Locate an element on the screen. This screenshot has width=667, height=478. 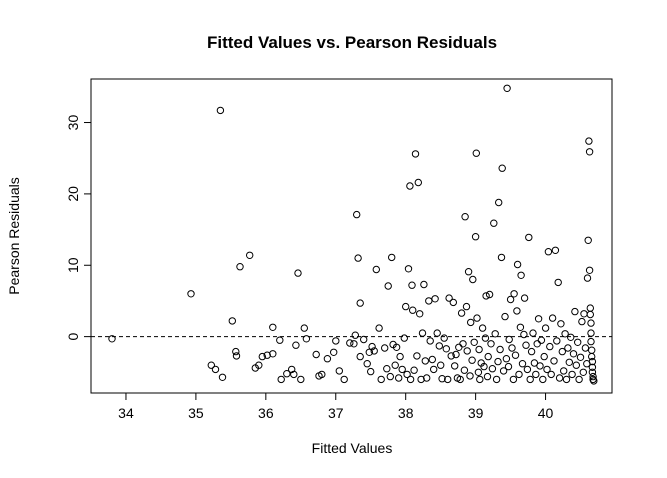
x-tick-label: 35 is located at coordinates (196, 413).